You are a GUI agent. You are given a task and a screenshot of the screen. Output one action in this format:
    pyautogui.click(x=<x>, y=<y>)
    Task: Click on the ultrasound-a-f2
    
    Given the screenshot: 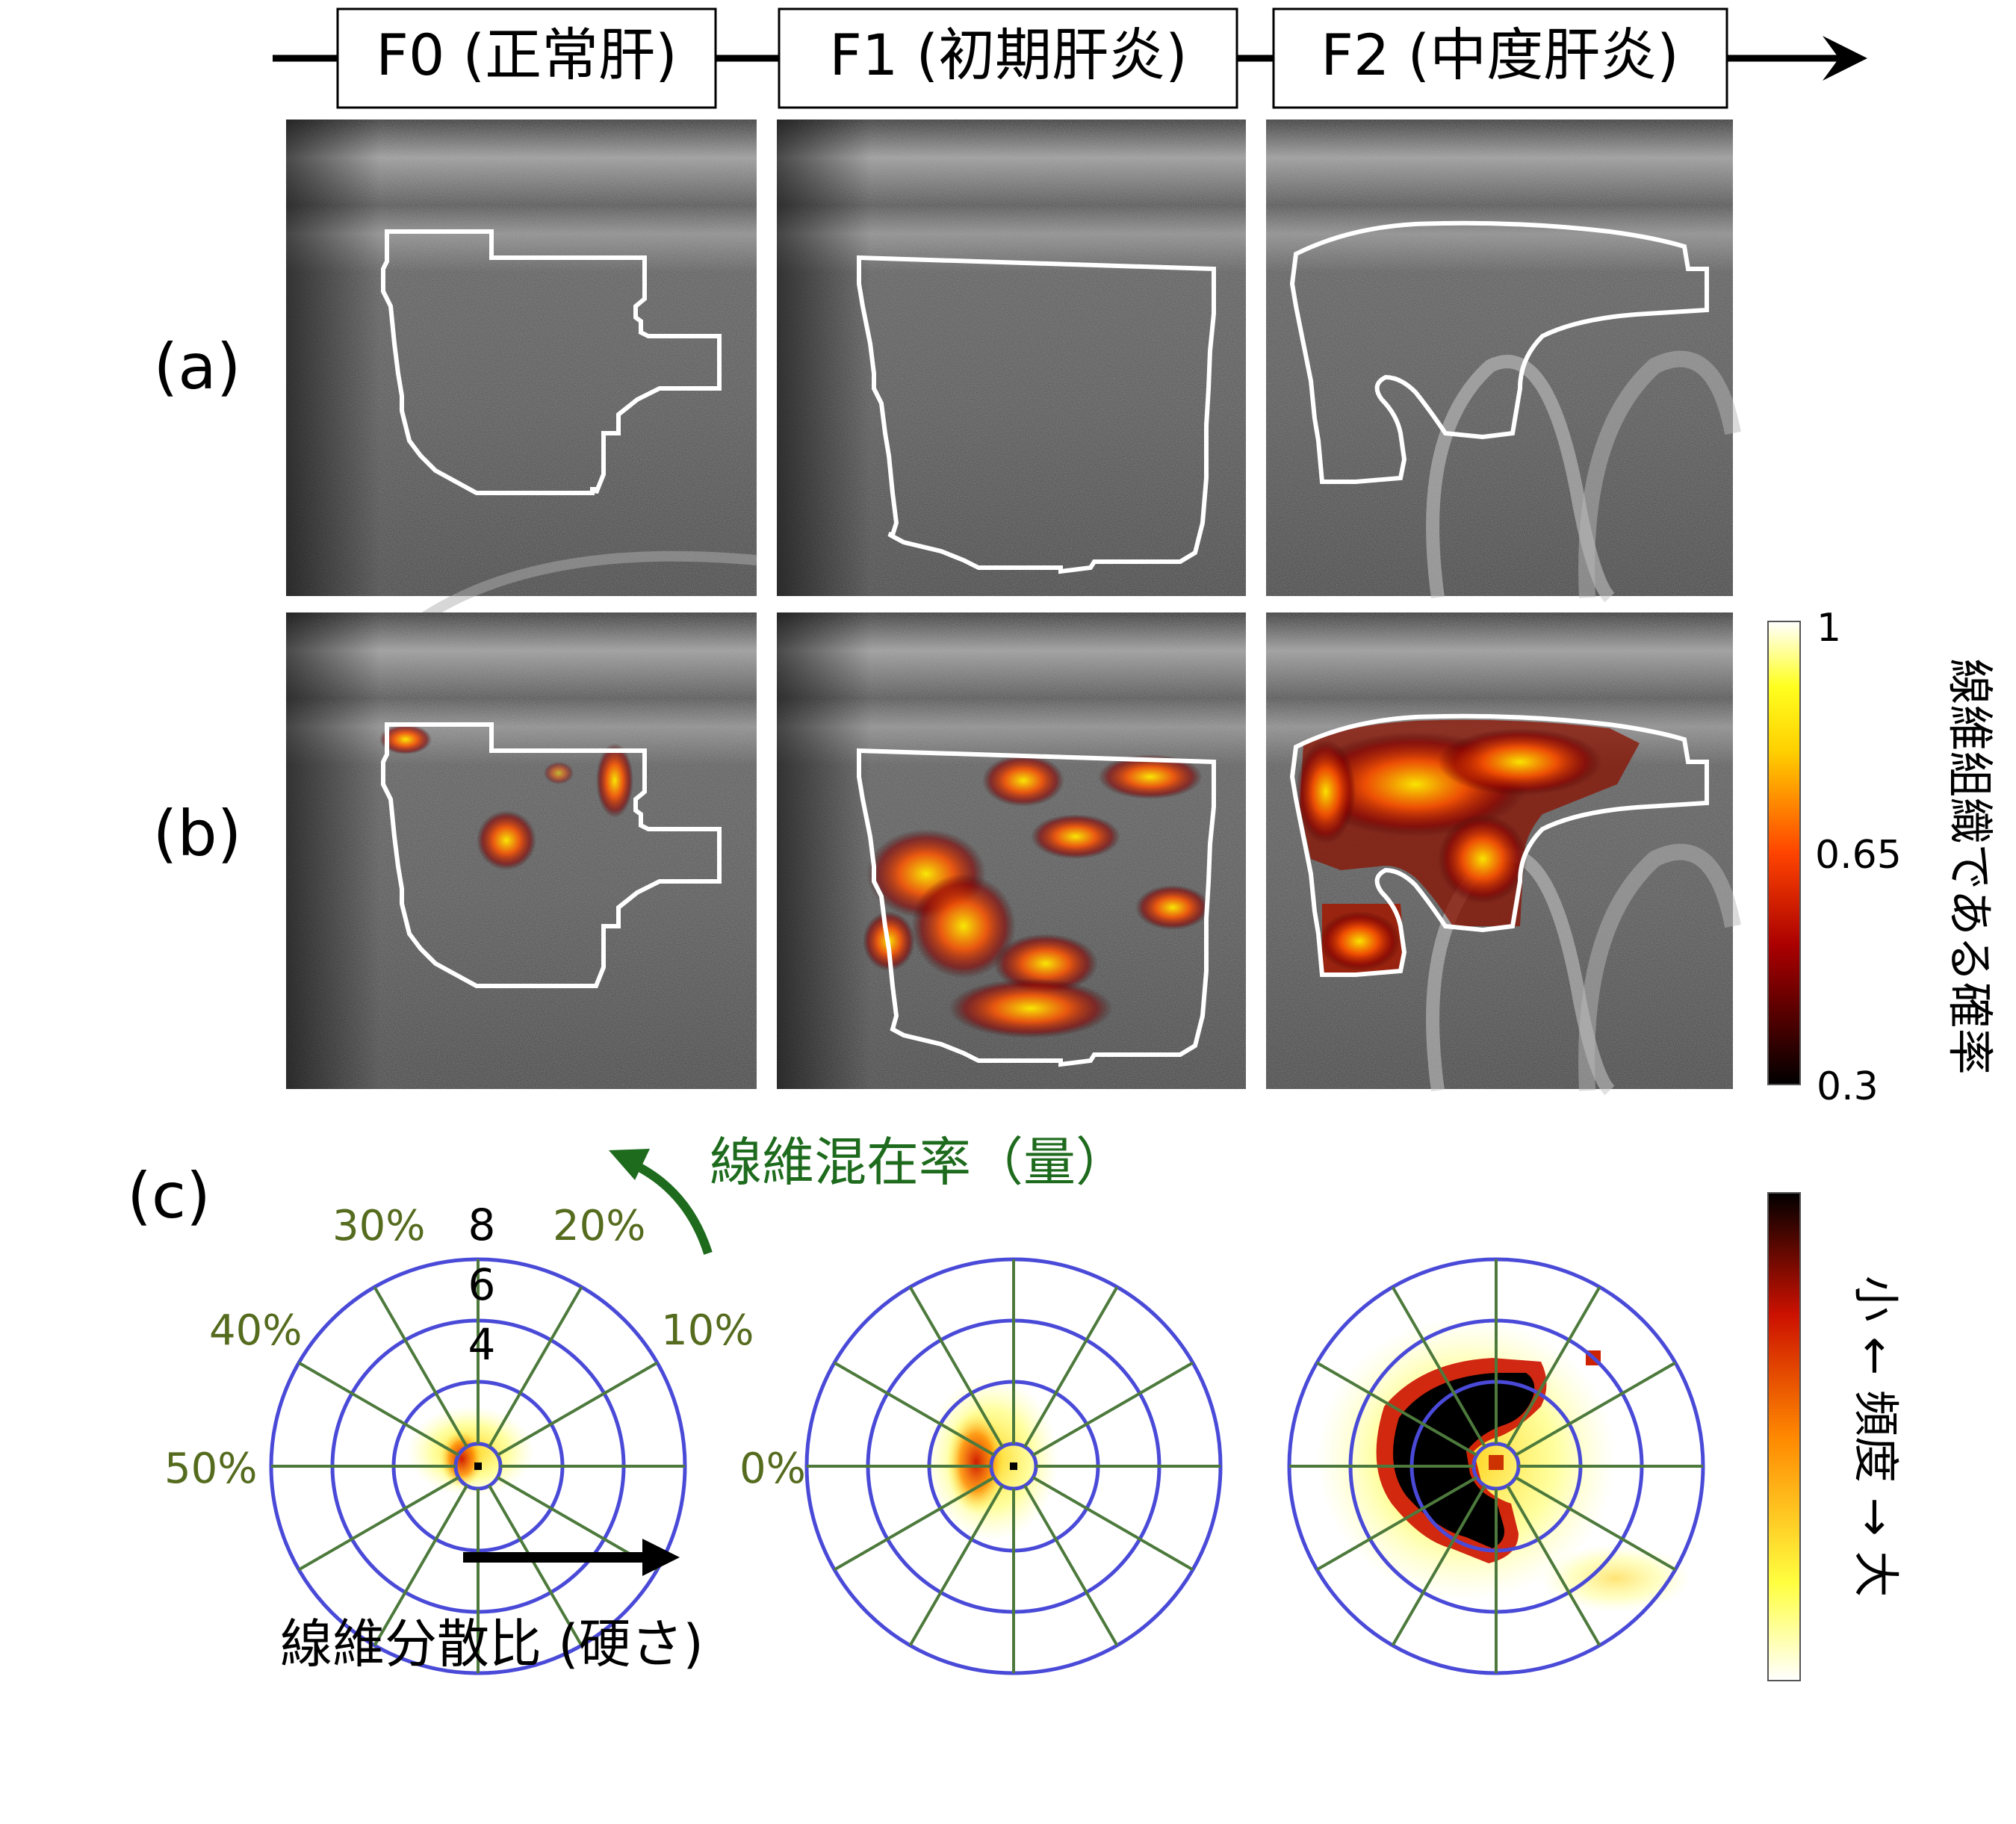 What is the action you would take?
    pyautogui.click(x=1503, y=361)
    